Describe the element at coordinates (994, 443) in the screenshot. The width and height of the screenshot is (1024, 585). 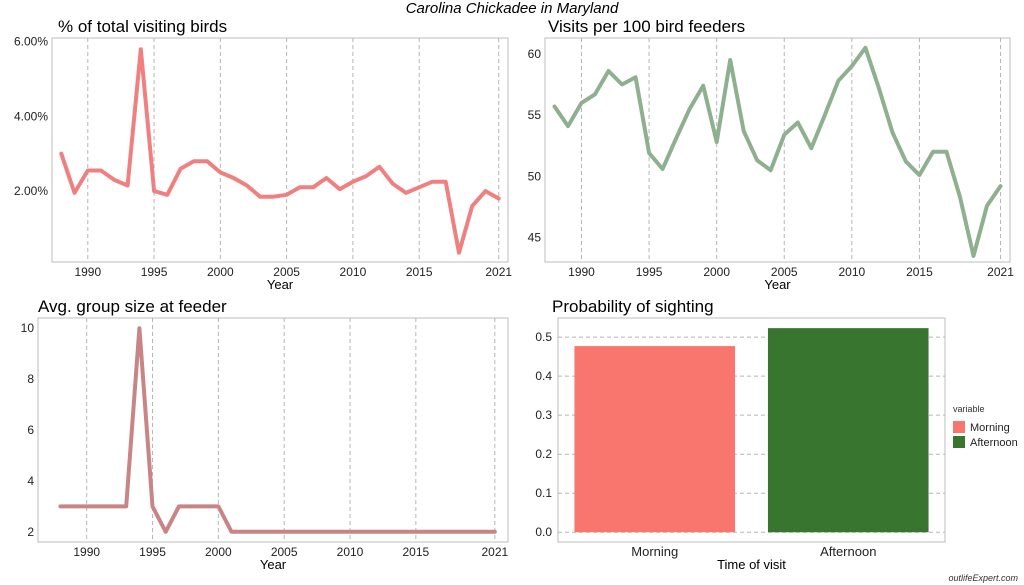
I see `legend-label: Afternoon` at that location.